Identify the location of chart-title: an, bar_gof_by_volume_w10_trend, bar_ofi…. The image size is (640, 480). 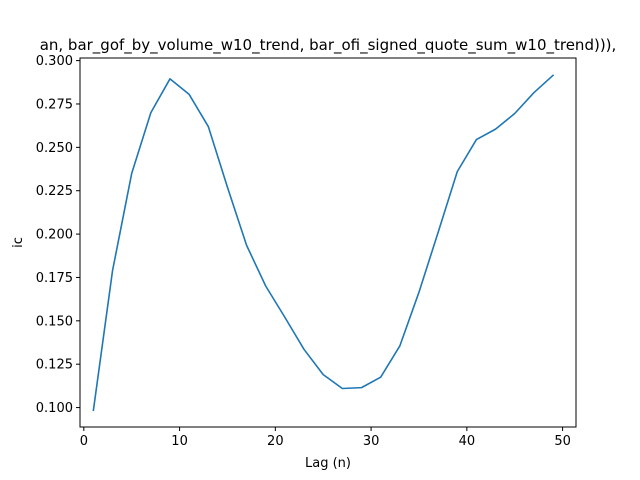
(328, 45).